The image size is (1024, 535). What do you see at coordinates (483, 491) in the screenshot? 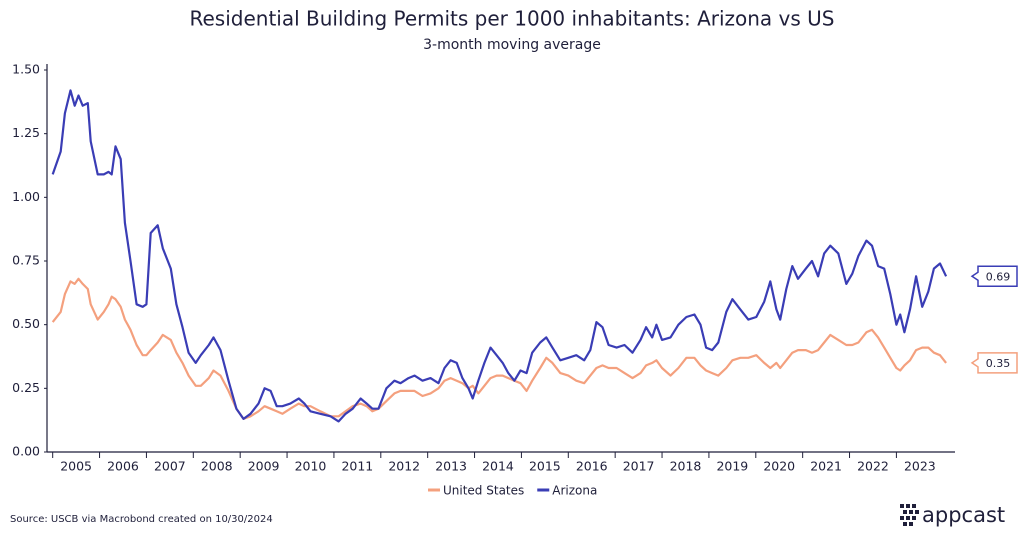
I see `legend-label: United States` at bounding box center [483, 491].